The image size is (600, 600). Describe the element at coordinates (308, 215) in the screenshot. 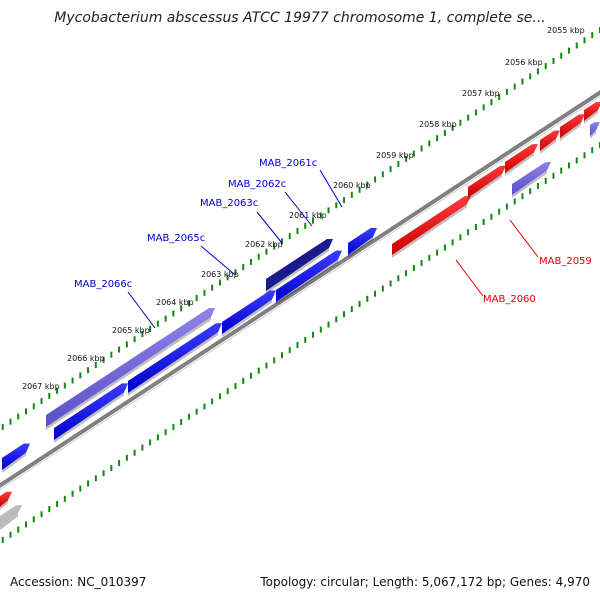

I see `kbp-label: 2061 kbp` at that location.